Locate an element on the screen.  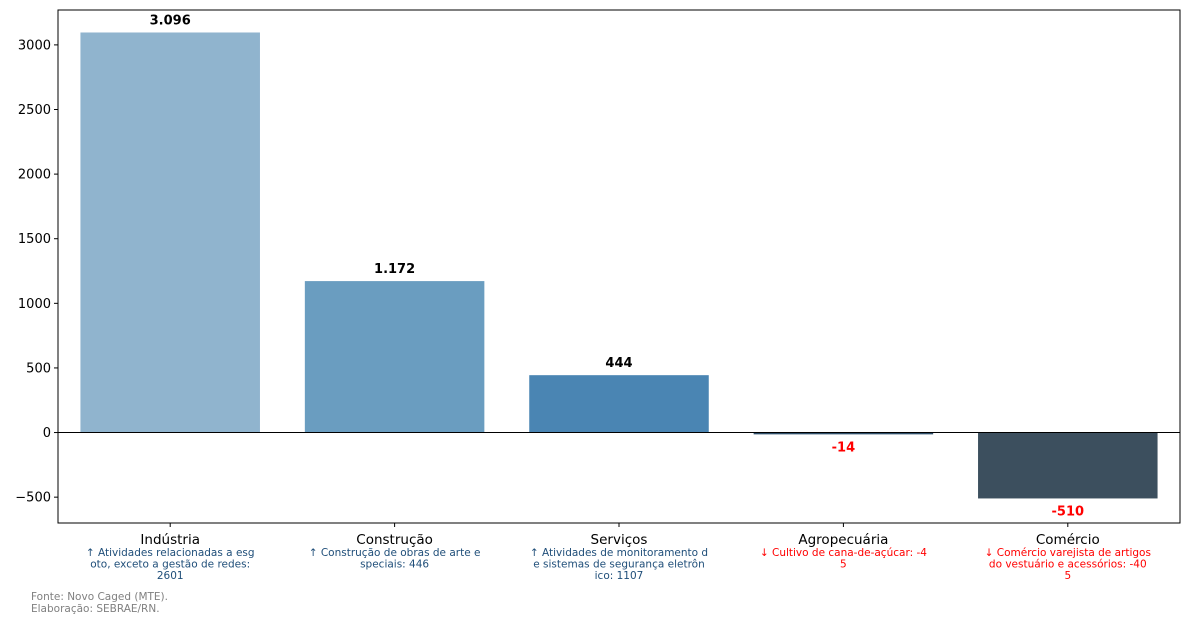
note-2-line-1: e sistemas de segurança eletrôn is located at coordinates (619, 565).